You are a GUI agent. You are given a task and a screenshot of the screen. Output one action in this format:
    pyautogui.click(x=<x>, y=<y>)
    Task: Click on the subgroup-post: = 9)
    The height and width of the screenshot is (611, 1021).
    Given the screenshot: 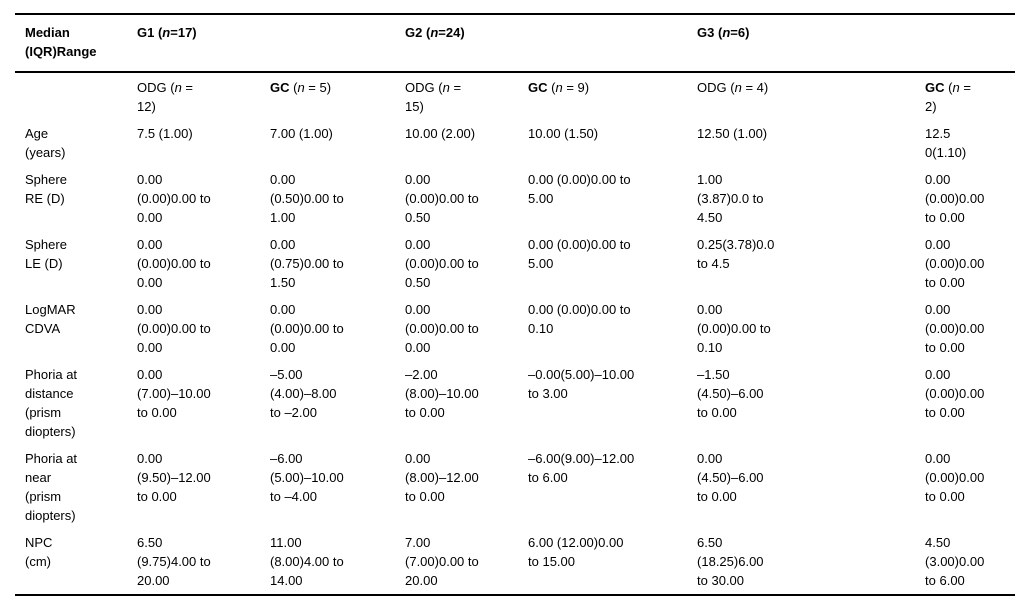 What is the action you would take?
    pyautogui.click(x=576, y=87)
    